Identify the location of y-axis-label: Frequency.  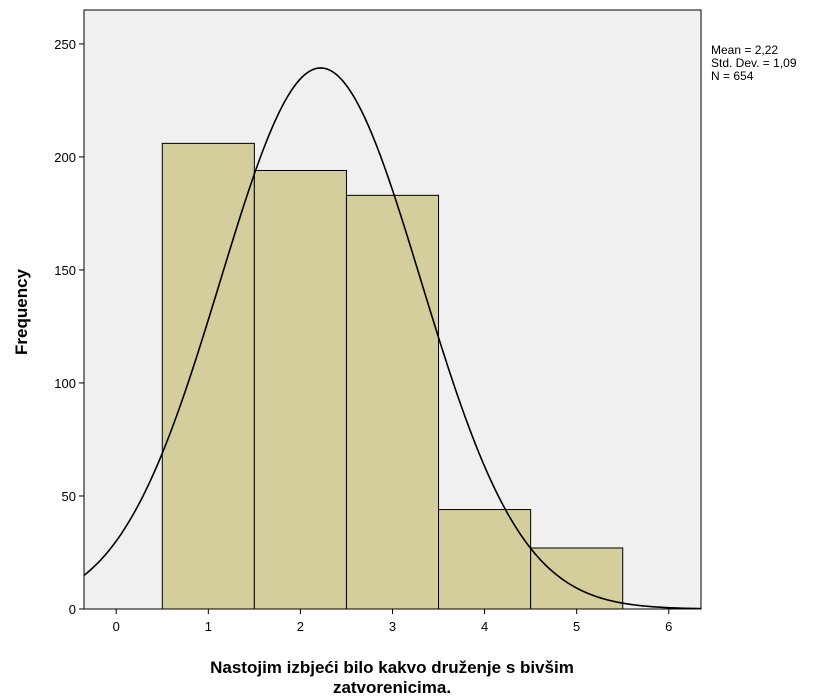
(21, 311).